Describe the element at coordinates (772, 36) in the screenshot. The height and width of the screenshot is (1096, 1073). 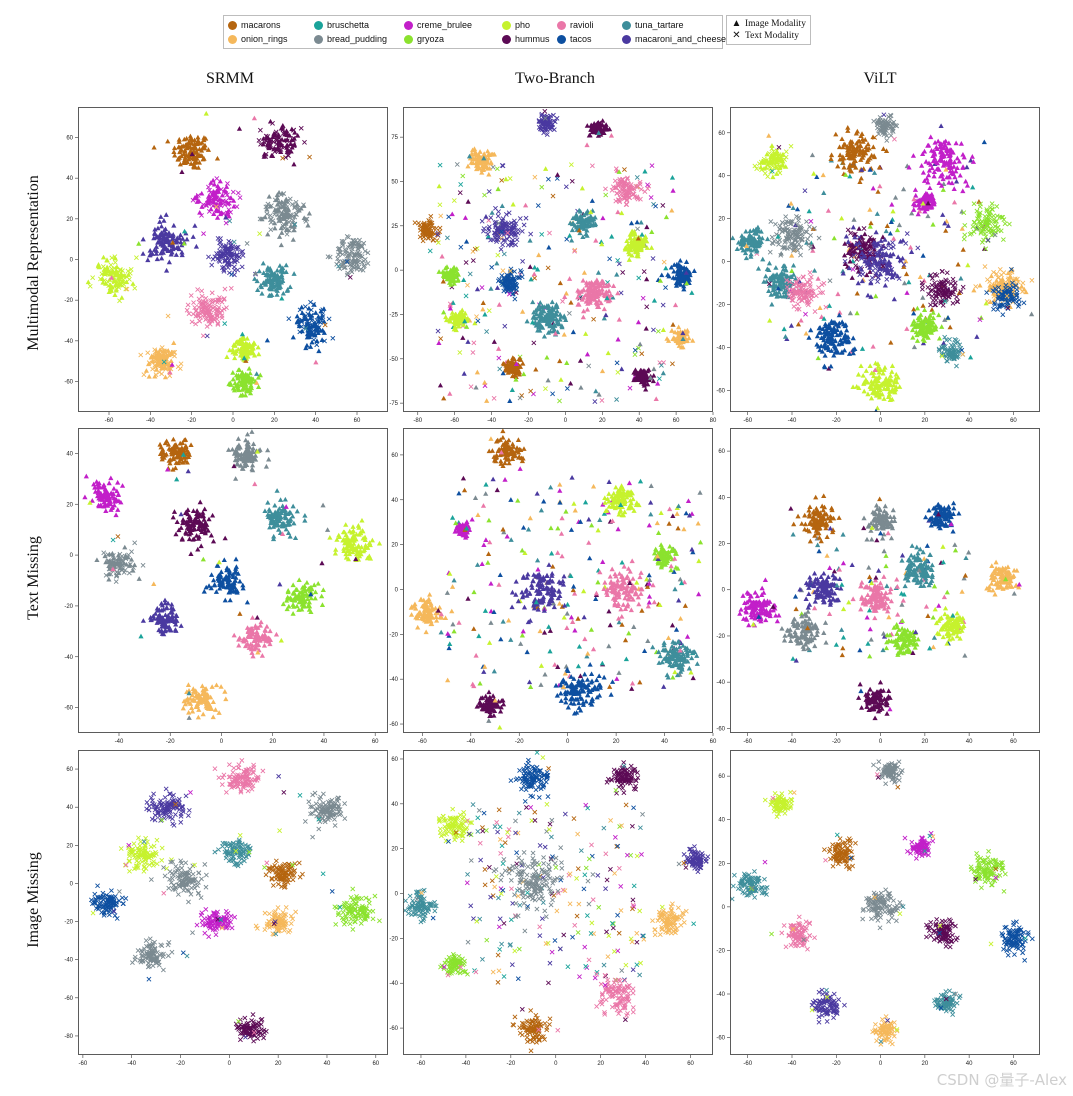
I see `legend-text-modality-label: Text Modality` at that location.